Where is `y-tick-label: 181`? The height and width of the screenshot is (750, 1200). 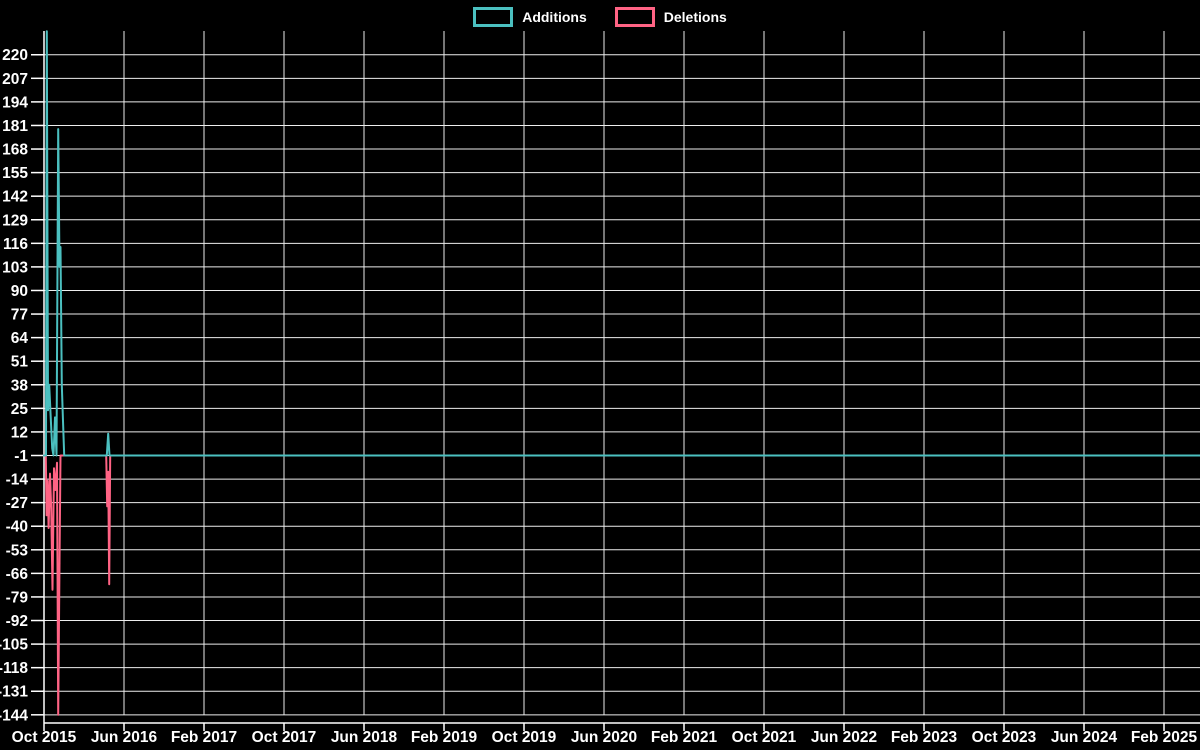
y-tick-label: 181 is located at coordinates (15, 126).